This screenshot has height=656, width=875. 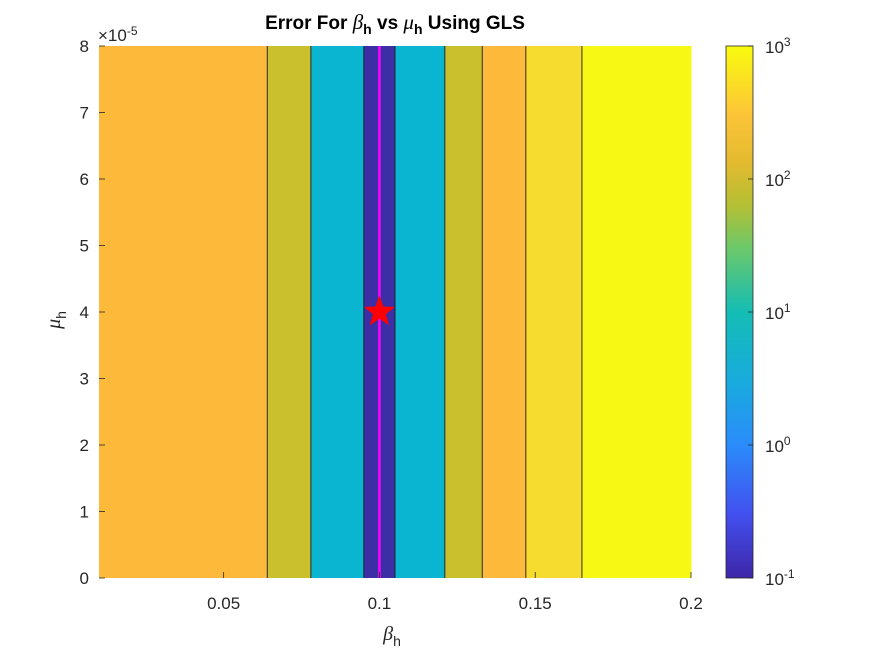 I want to click on true-parameter-star-marker, so click(x=379, y=310).